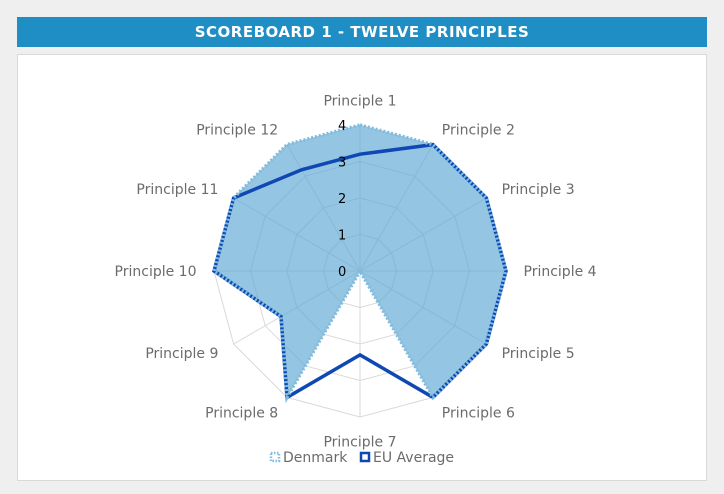 The width and height of the screenshot is (724, 494). What do you see at coordinates (413, 458) in the screenshot?
I see `legend-label: EU Average` at bounding box center [413, 458].